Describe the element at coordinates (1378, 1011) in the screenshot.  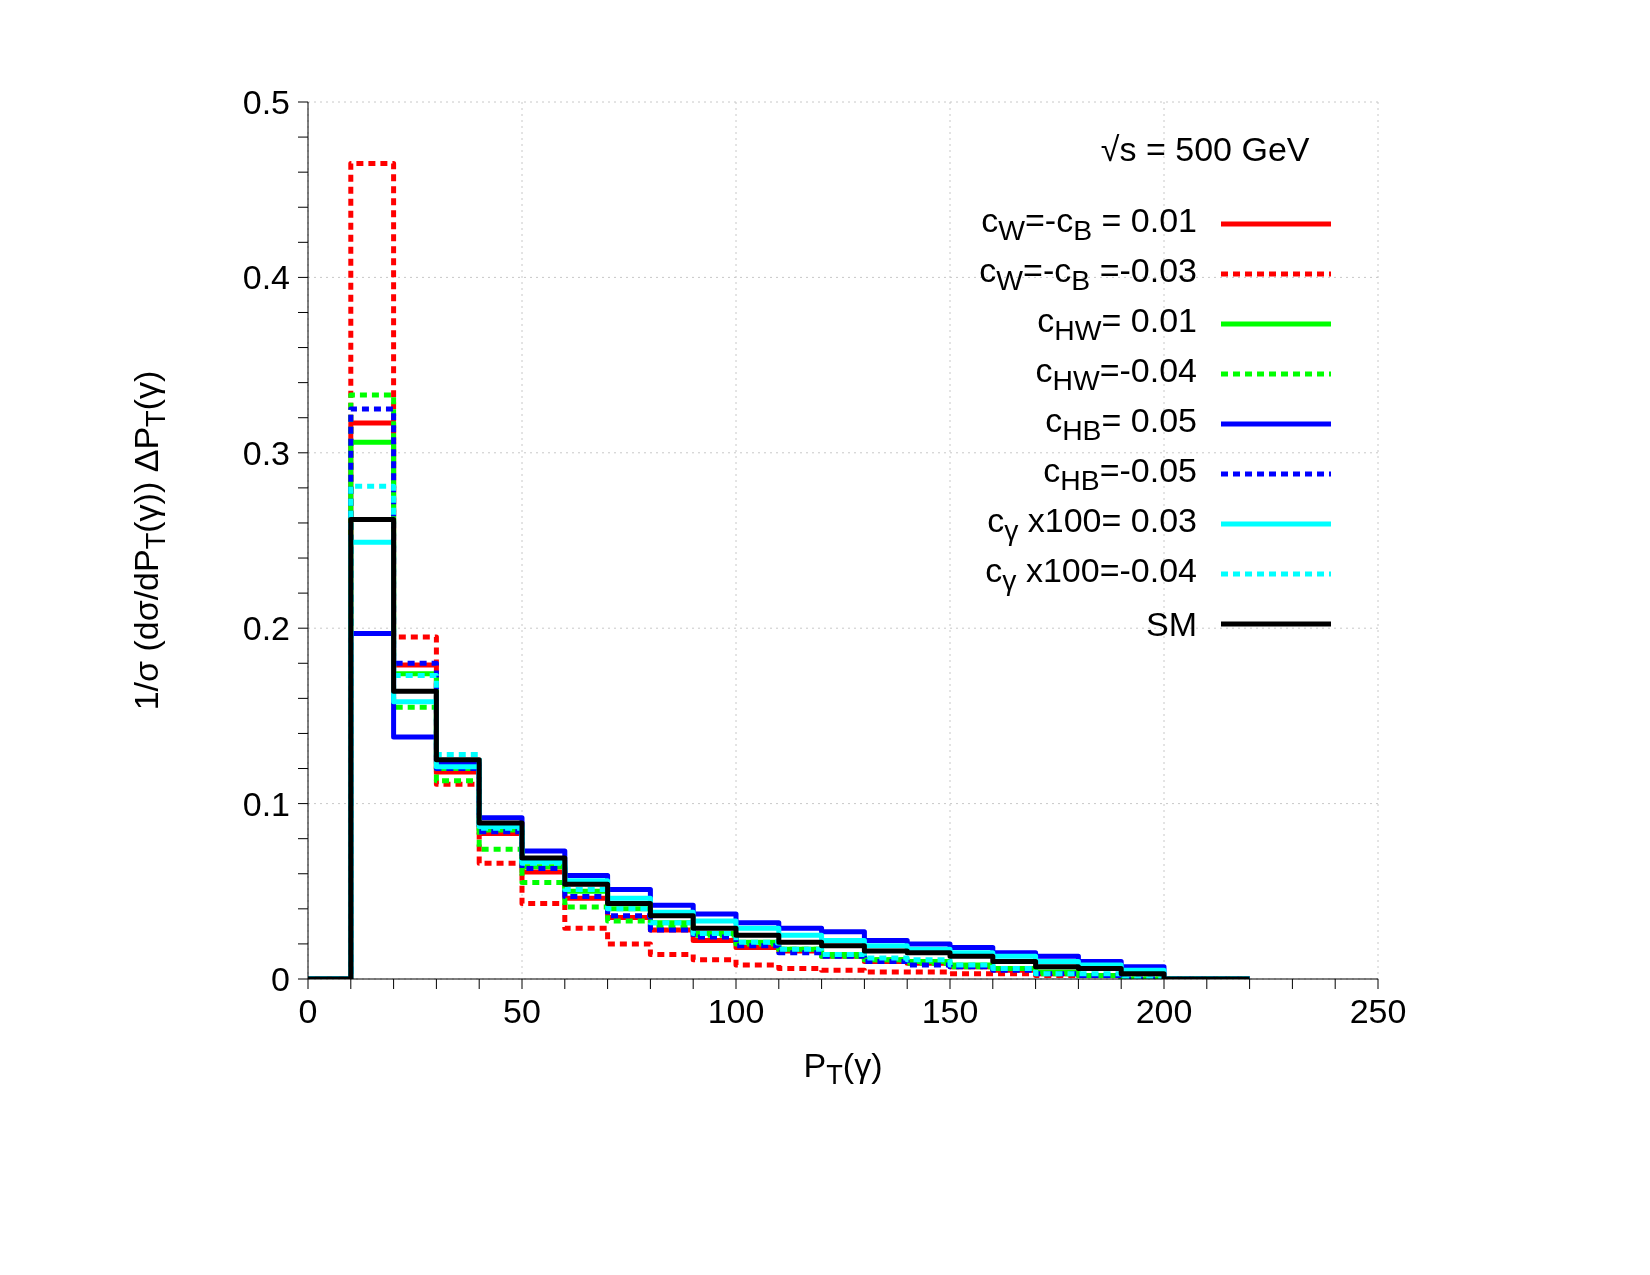
I see `x-tick-label: 250` at that location.